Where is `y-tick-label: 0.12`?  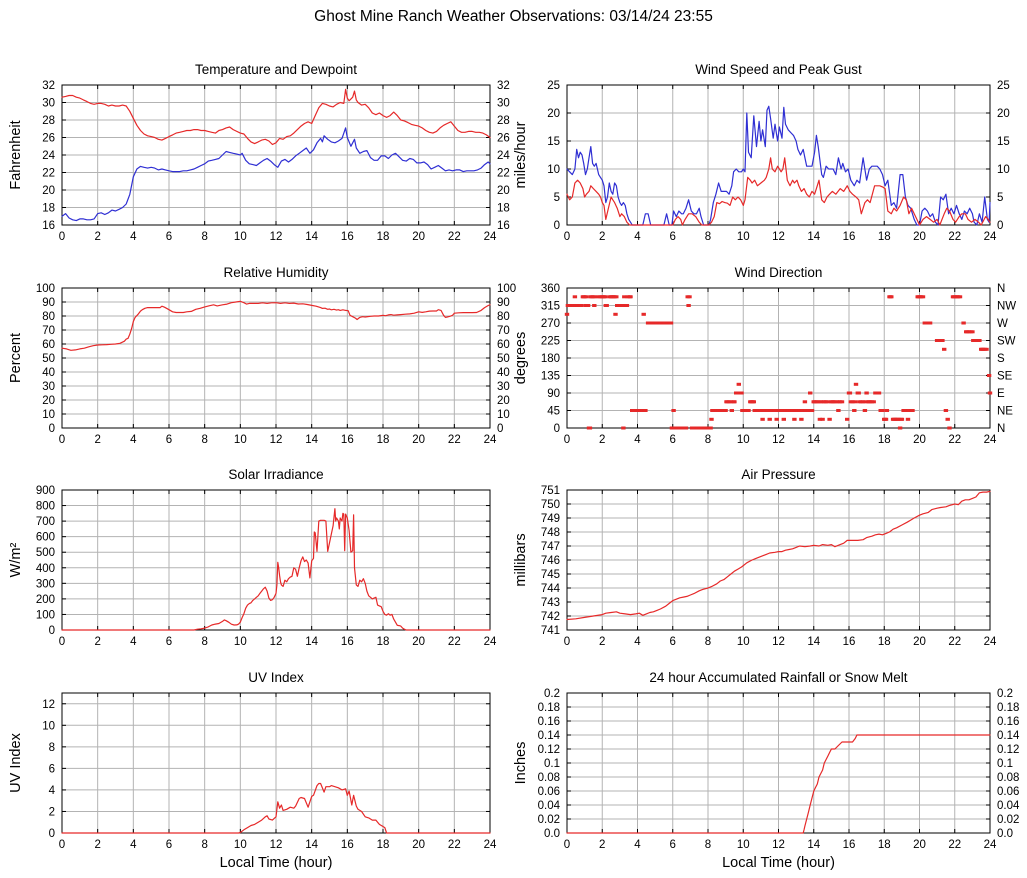
y-tick-label: 0.12 is located at coordinates (549, 750).